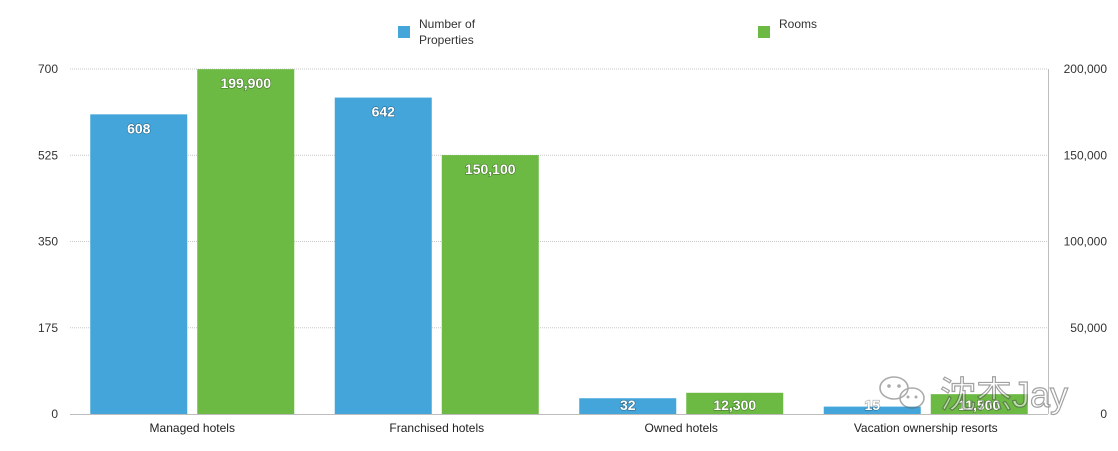 This screenshot has width=1118, height=451. Describe the element at coordinates (446, 40) in the screenshot. I see `legend-label: Properties` at that location.